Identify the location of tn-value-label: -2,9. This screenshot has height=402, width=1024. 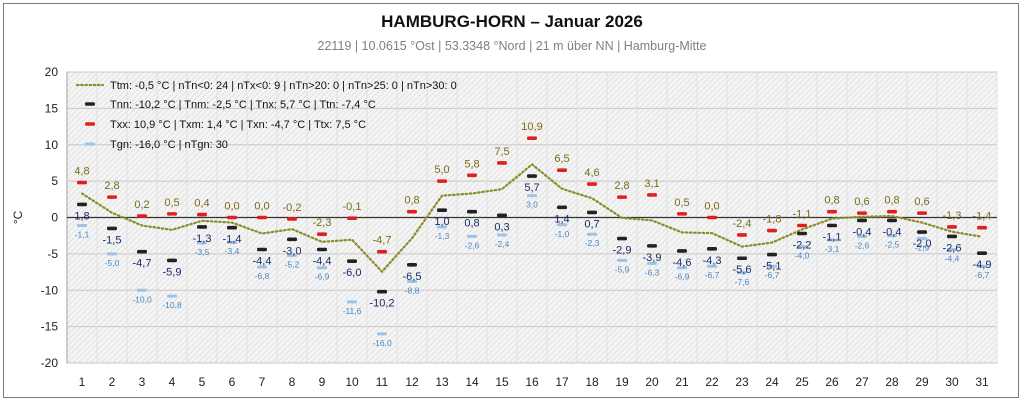
(622, 251).